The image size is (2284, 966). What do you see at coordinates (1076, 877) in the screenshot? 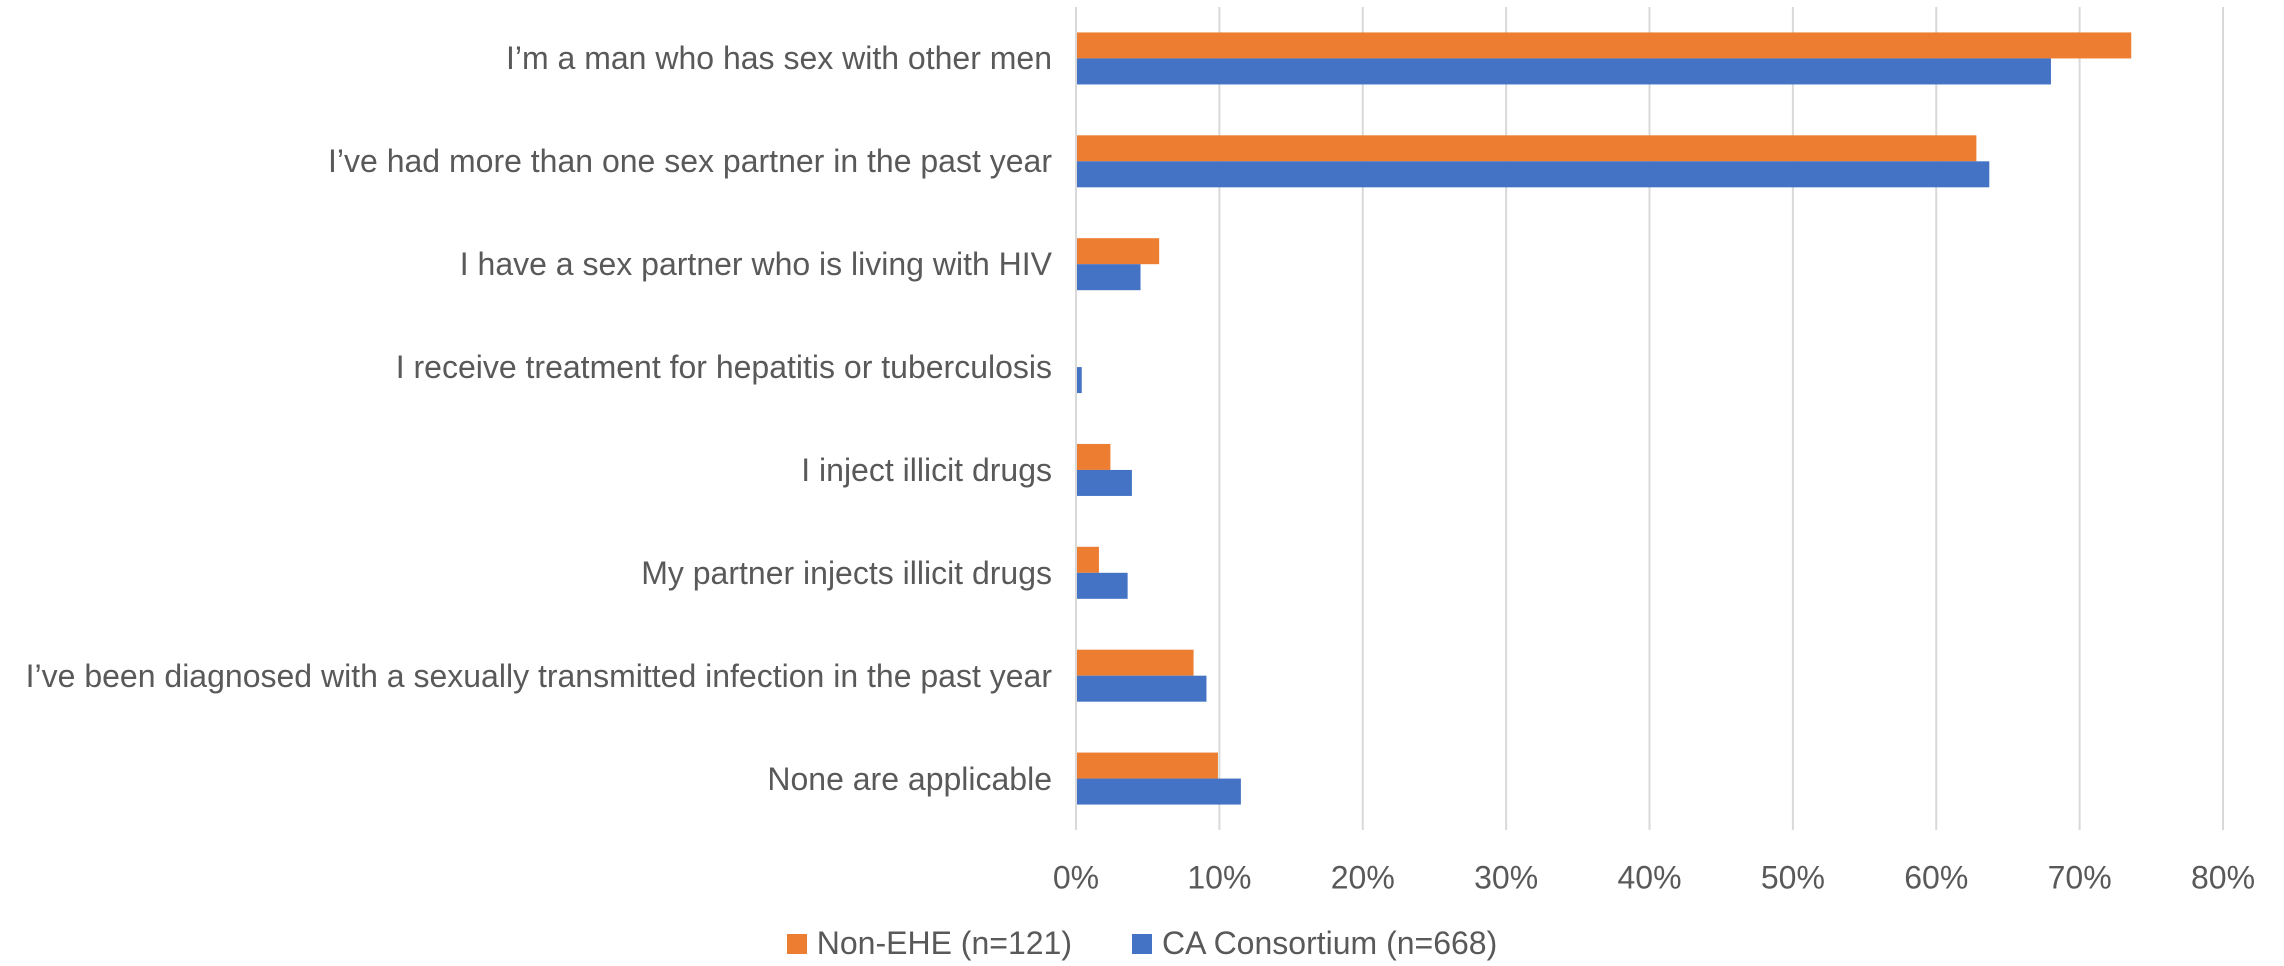
I see `x-tick-label: 0%` at bounding box center [1076, 877].